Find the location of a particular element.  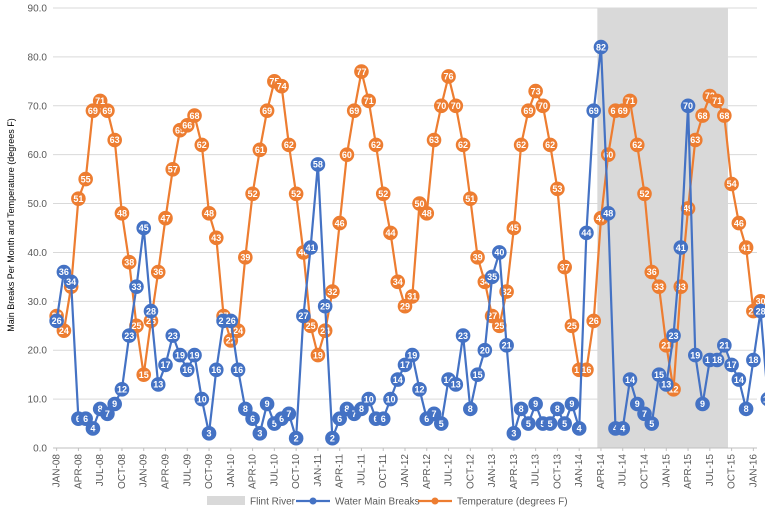

data-label: 61 is located at coordinates (260, 150).